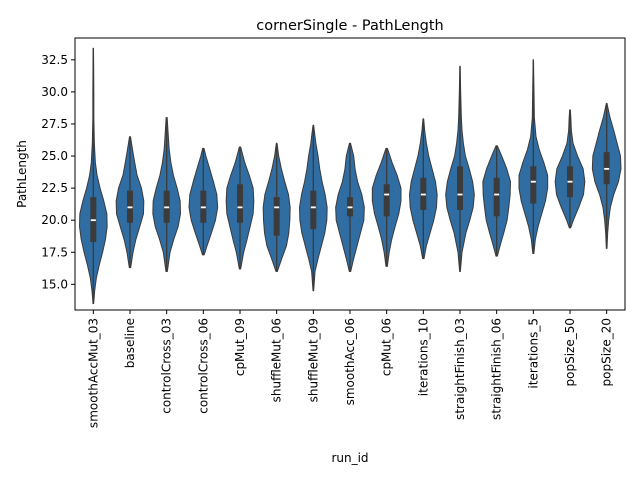  Describe the element at coordinates (54, 220) in the screenshot. I see `y-tick-label: 20.0` at that location.